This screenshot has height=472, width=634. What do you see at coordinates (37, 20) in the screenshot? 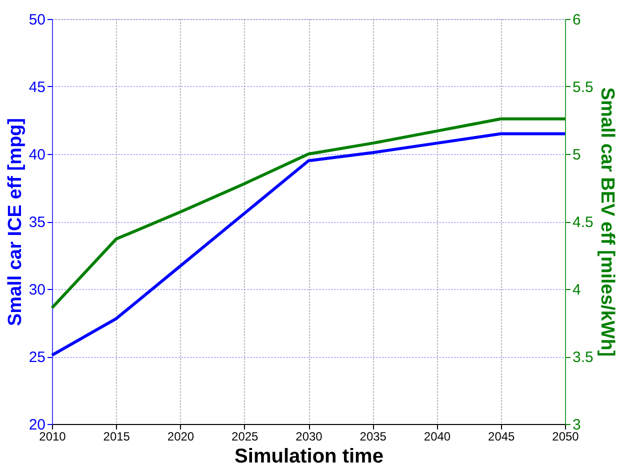
I see `y-tick-label: 50` at bounding box center [37, 20].